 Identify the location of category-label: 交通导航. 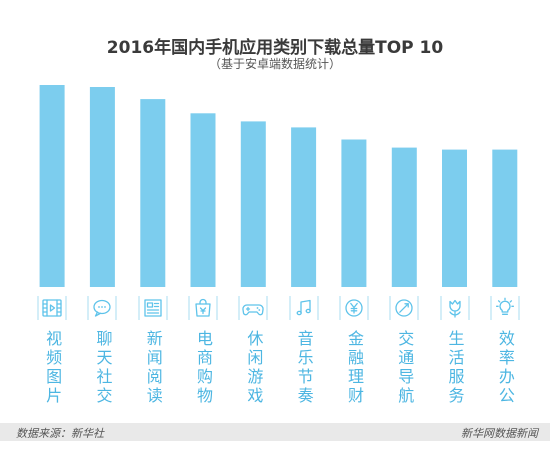
(405, 368).